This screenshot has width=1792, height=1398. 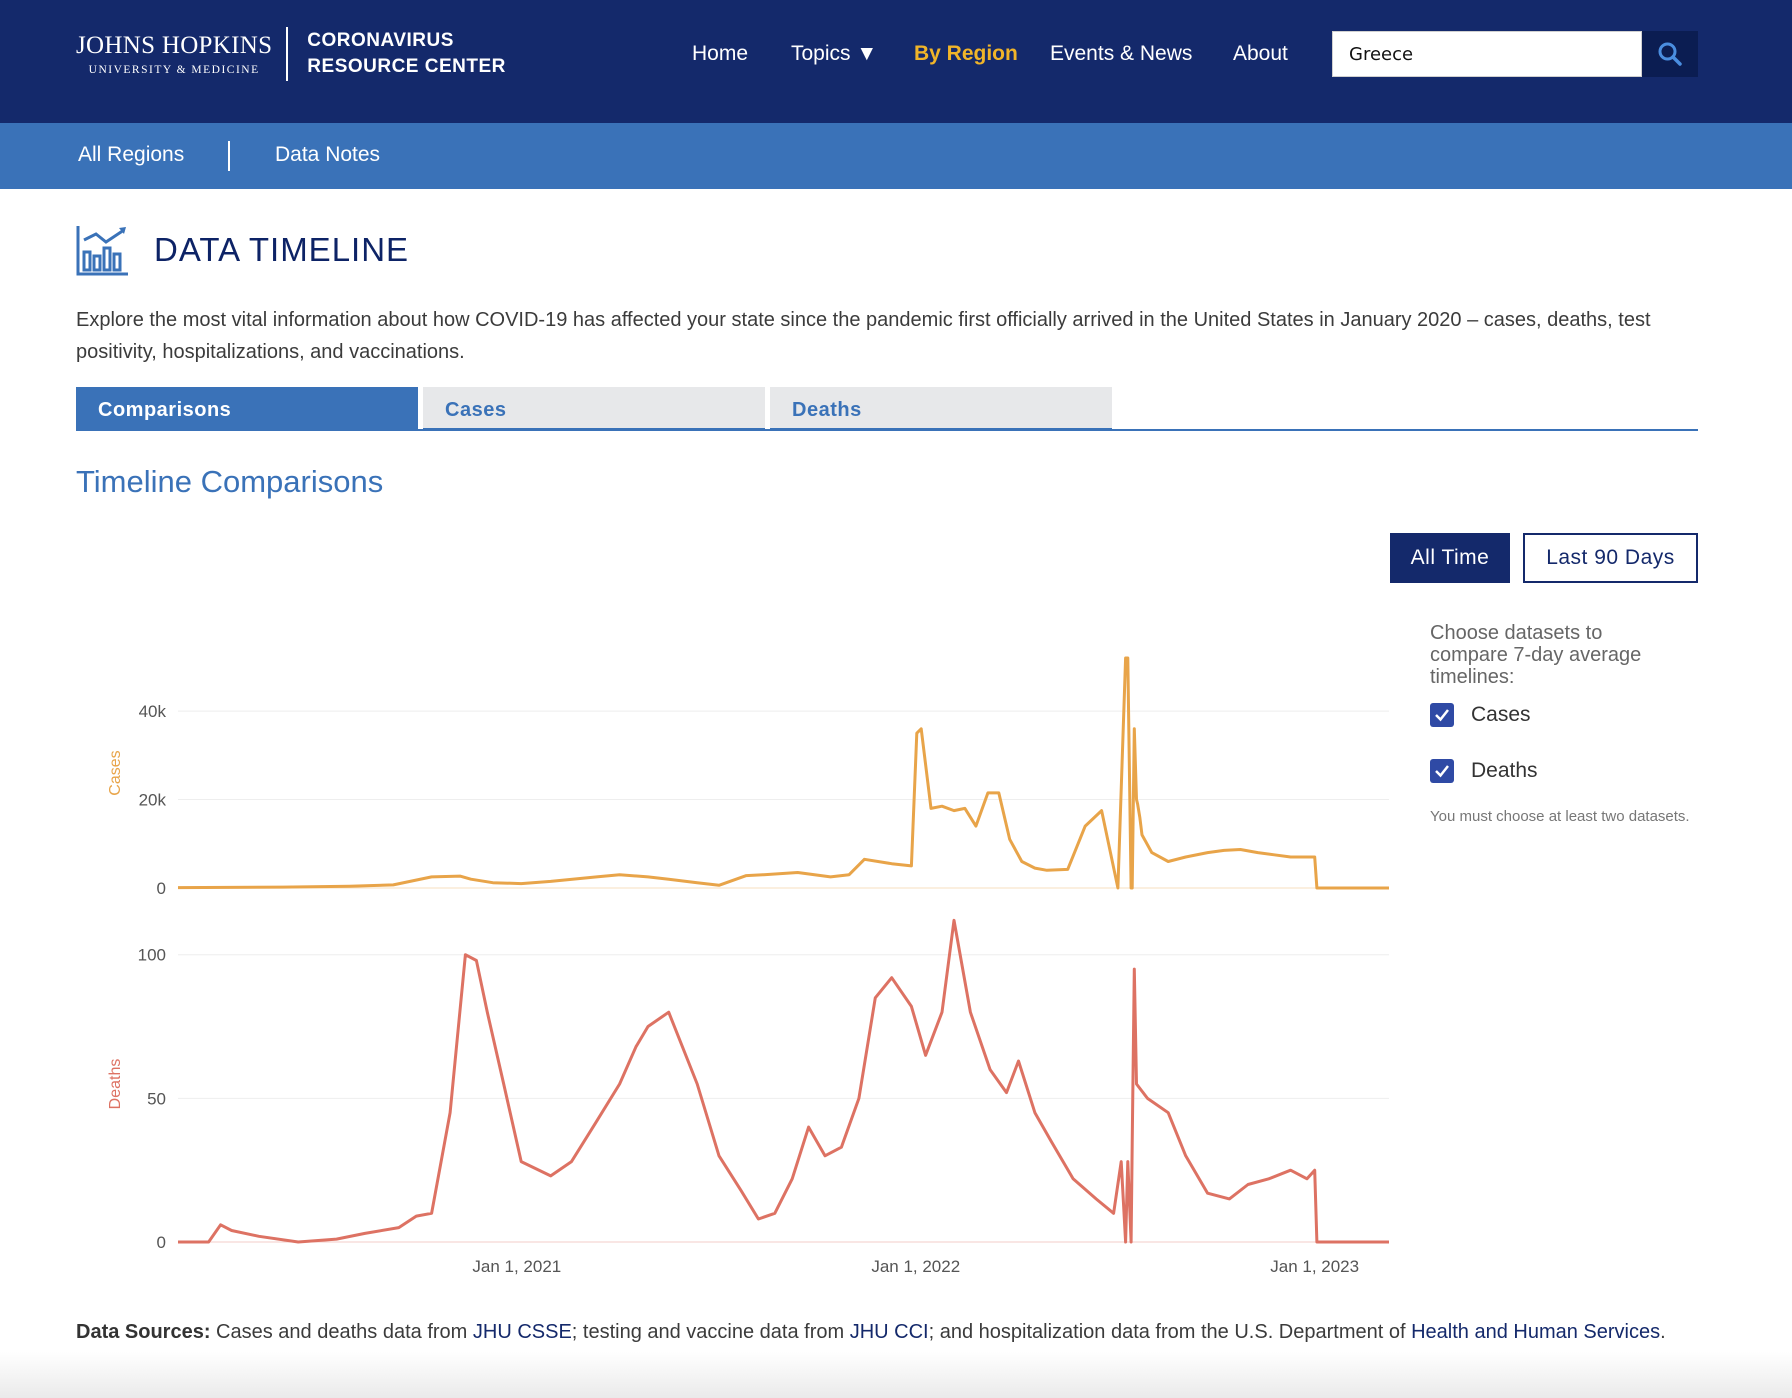 I want to click on data-timeline-icon, so click(x=102, y=251).